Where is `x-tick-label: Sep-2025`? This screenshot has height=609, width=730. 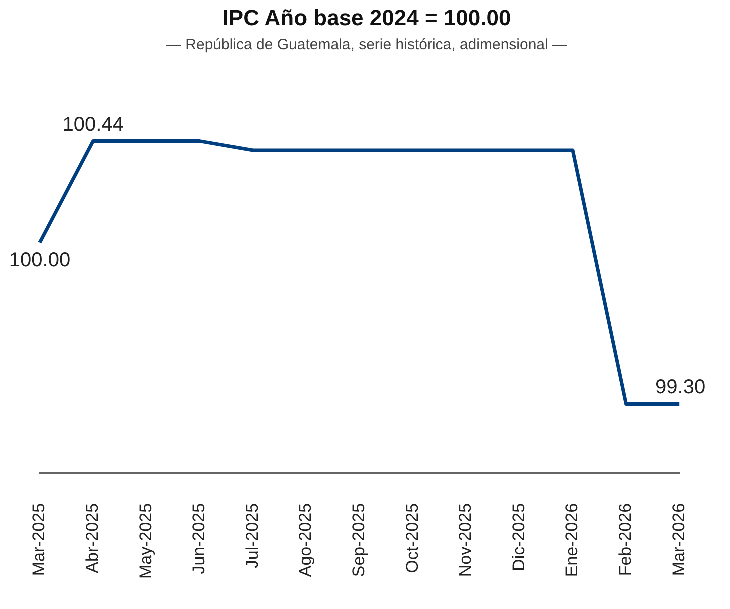
x-tick-label: Sep-2025 is located at coordinates (358, 540).